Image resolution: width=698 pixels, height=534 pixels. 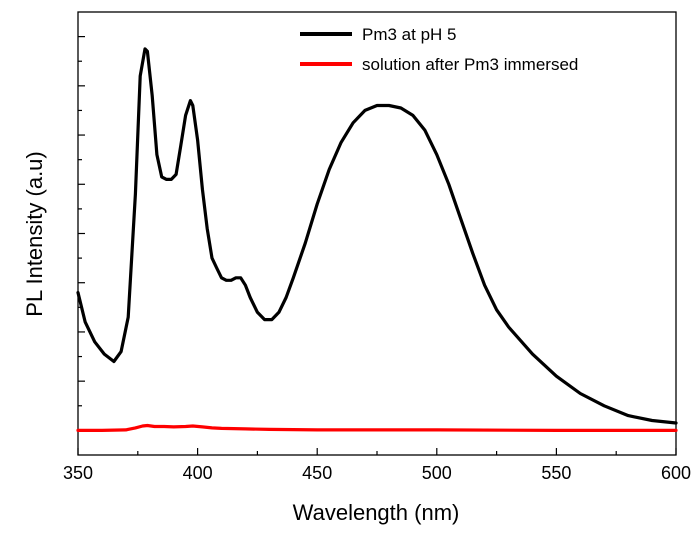 I want to click on y-axis-ticks, so click(x=81, y=233).